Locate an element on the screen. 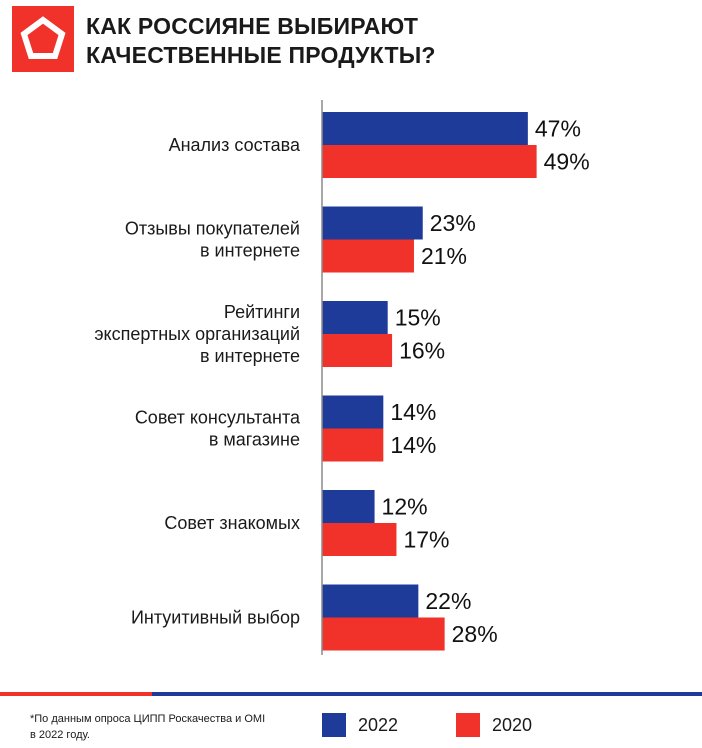  footer-divider is located at coordinates (351, 694).